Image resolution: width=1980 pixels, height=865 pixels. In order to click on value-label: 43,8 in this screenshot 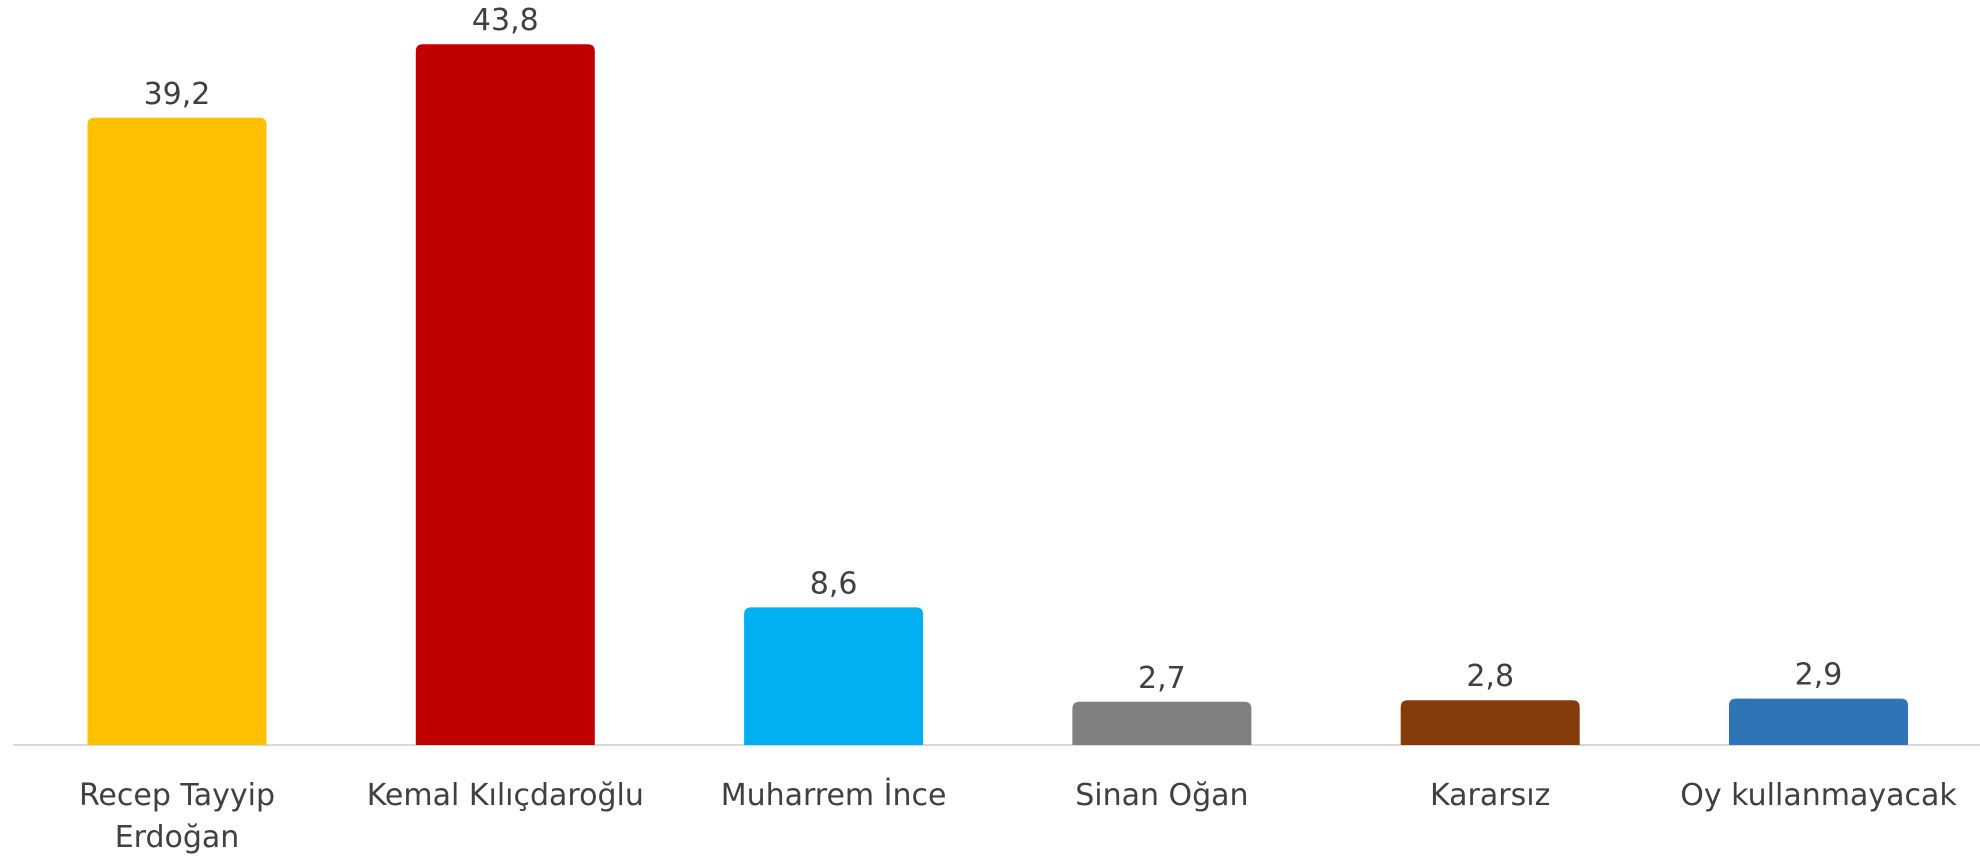, I will do `click(505, 20)`.